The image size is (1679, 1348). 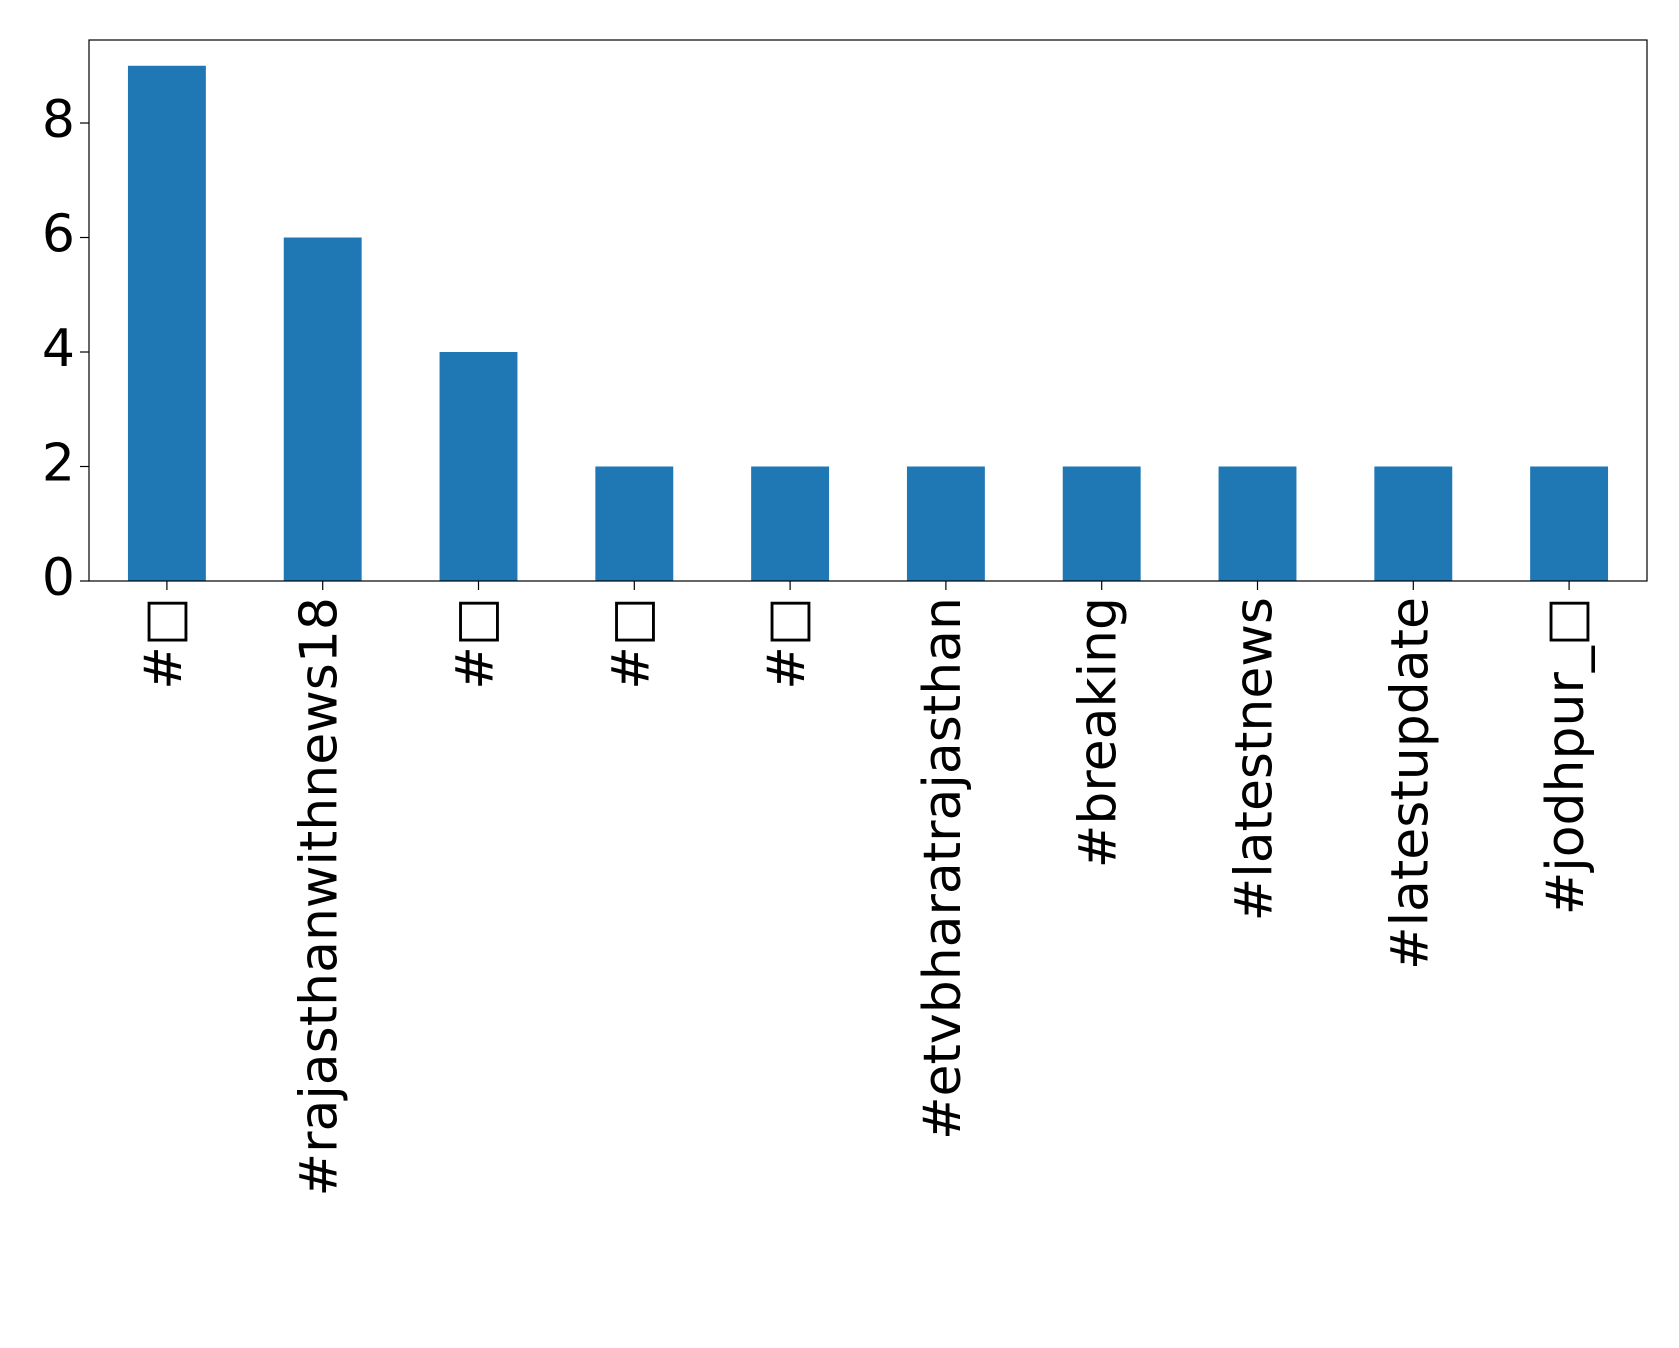 I want to click on y-tick-label: 2, so click(x=58, y=464).